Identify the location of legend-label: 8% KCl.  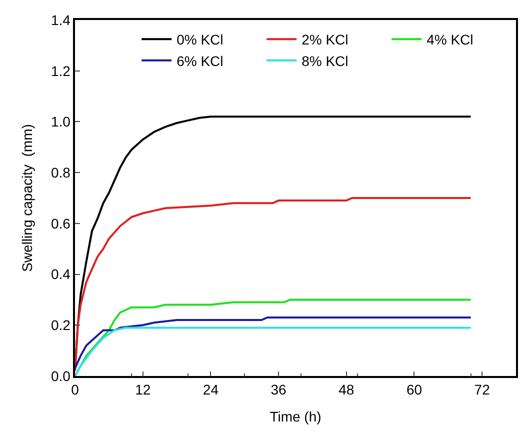
(325, 60).